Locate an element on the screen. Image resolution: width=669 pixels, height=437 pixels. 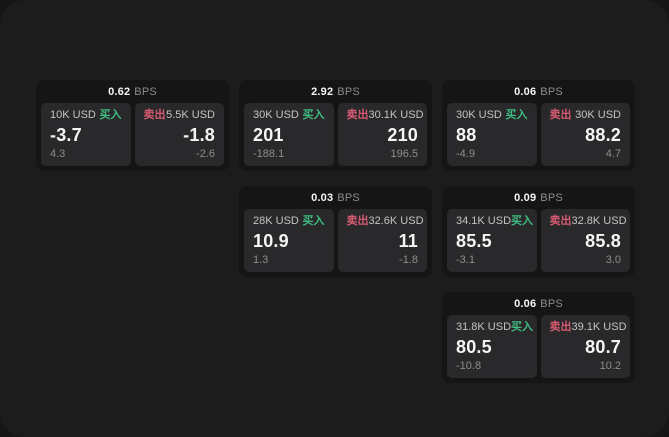
sell-delta: -1.8 is located at coordinates (408, 260).